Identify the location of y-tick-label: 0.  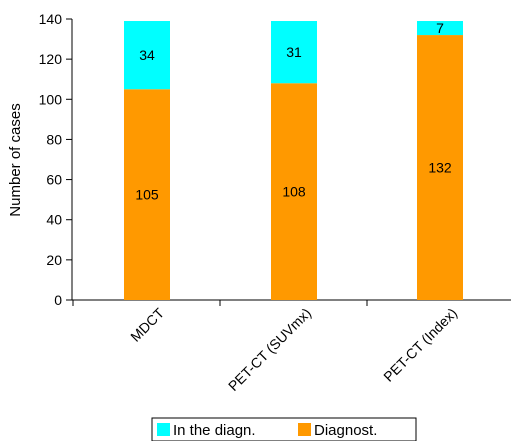
(58, 300).